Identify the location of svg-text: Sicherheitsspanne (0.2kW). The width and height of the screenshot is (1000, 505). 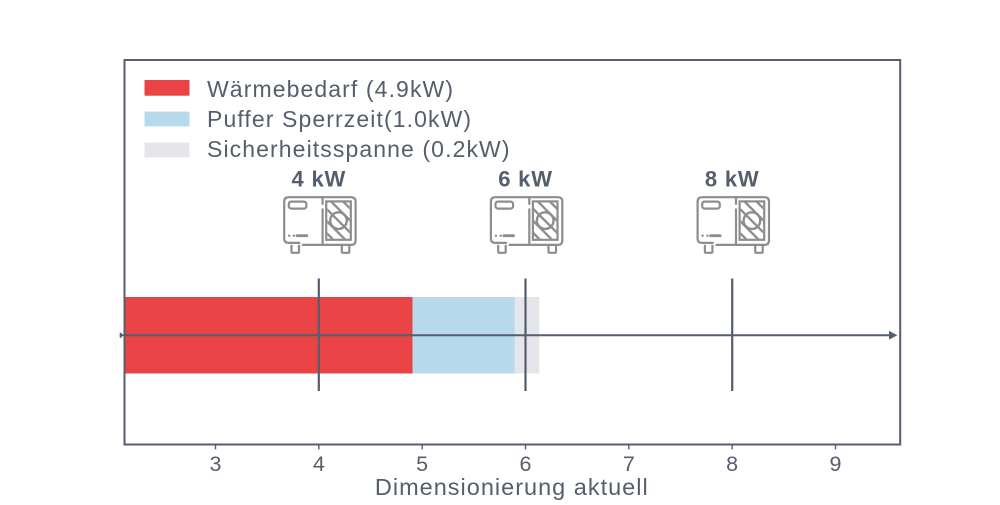
(359, 149).